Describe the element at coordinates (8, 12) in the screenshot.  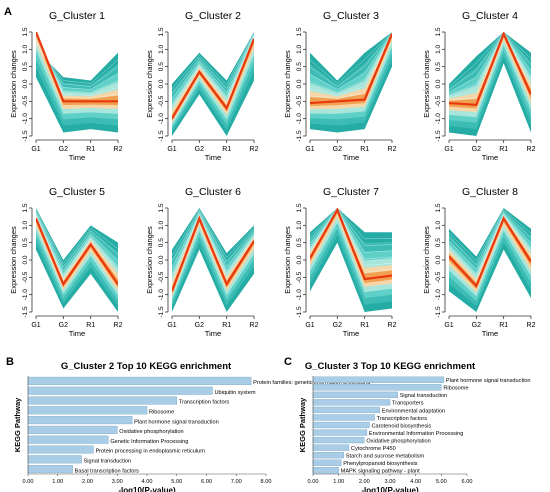
I see `panel-label-a: A` at that location.